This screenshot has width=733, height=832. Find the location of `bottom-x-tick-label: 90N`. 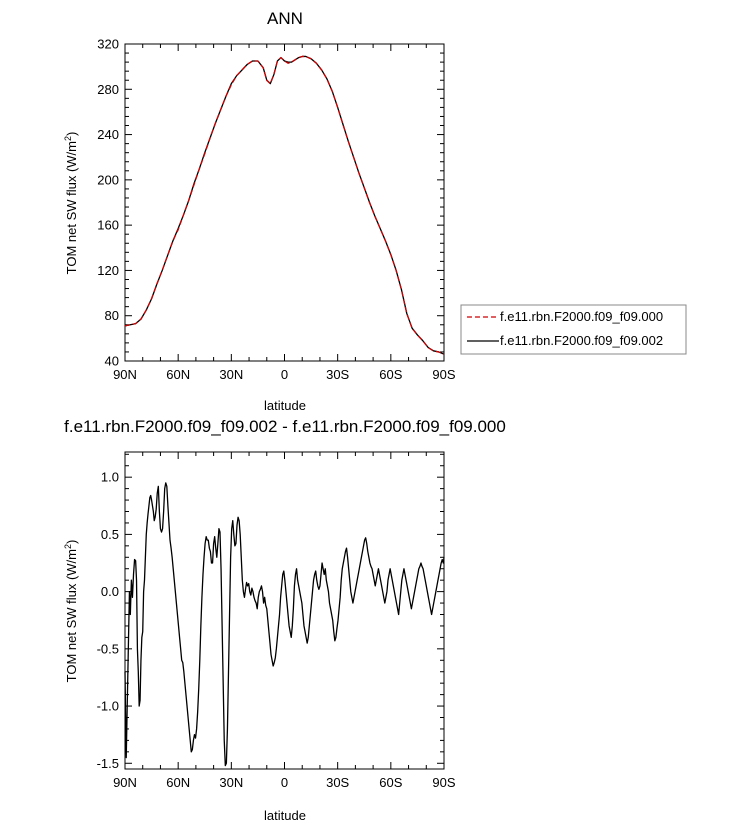

bottom-x-tick-label: 90N is located at coordinates (125, 782).